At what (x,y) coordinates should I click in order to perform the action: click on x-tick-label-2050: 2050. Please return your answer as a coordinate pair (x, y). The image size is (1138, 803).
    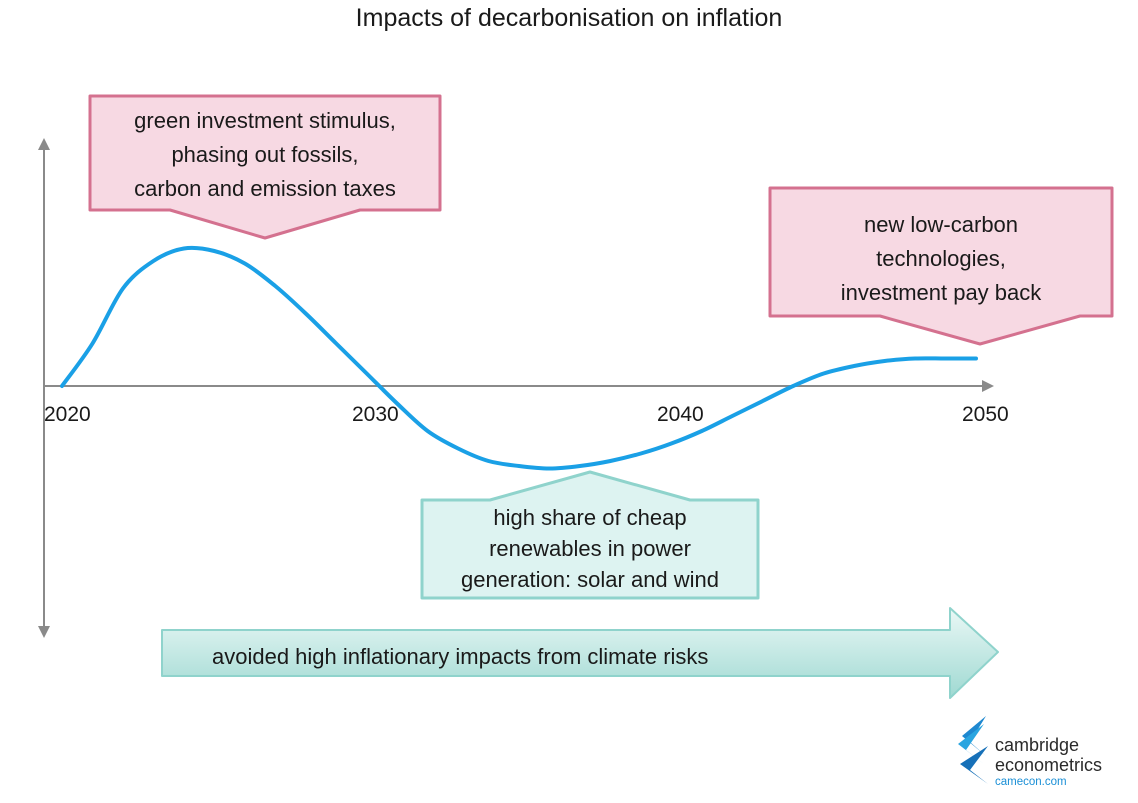
    Looking at the image, I should click on (985, 414).